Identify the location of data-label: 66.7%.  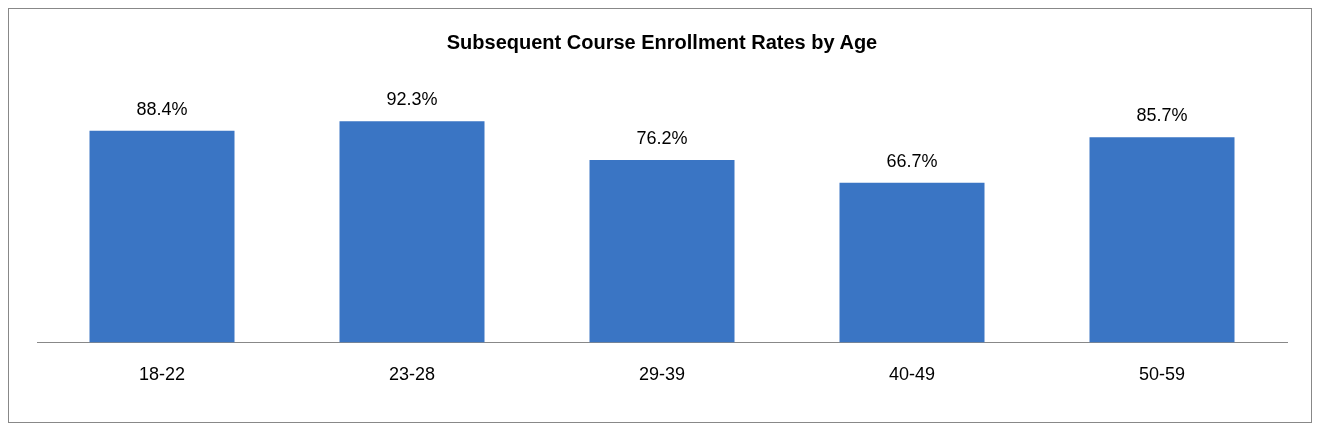
(912, 160).